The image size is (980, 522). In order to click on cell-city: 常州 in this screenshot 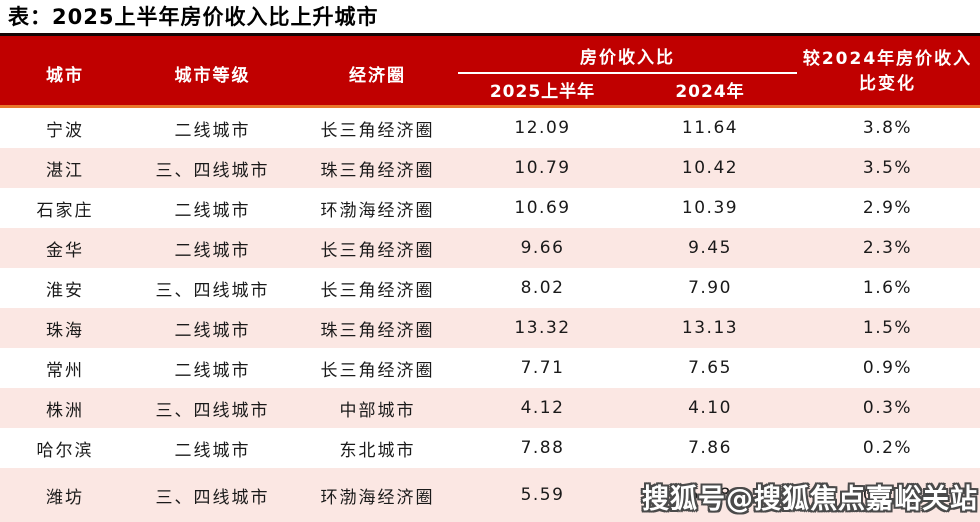, I will do `click(65, 370)`.